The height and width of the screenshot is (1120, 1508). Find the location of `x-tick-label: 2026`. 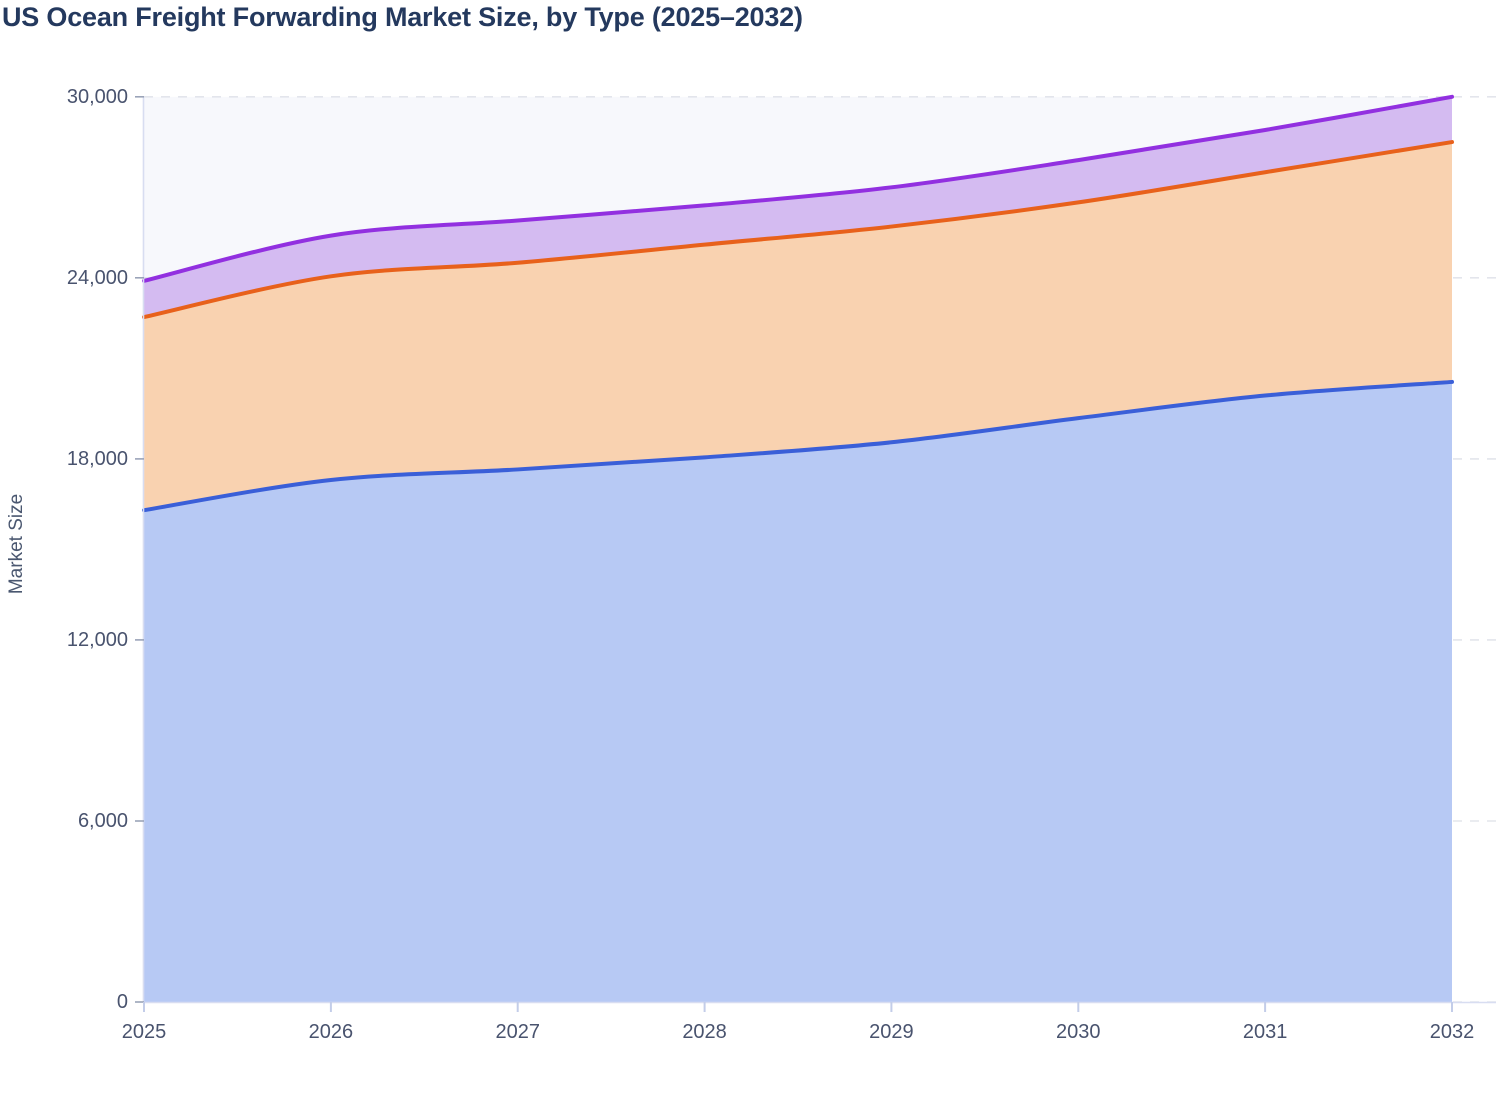

x-tick-label: 2026 is located at coordinates (331, 1032).